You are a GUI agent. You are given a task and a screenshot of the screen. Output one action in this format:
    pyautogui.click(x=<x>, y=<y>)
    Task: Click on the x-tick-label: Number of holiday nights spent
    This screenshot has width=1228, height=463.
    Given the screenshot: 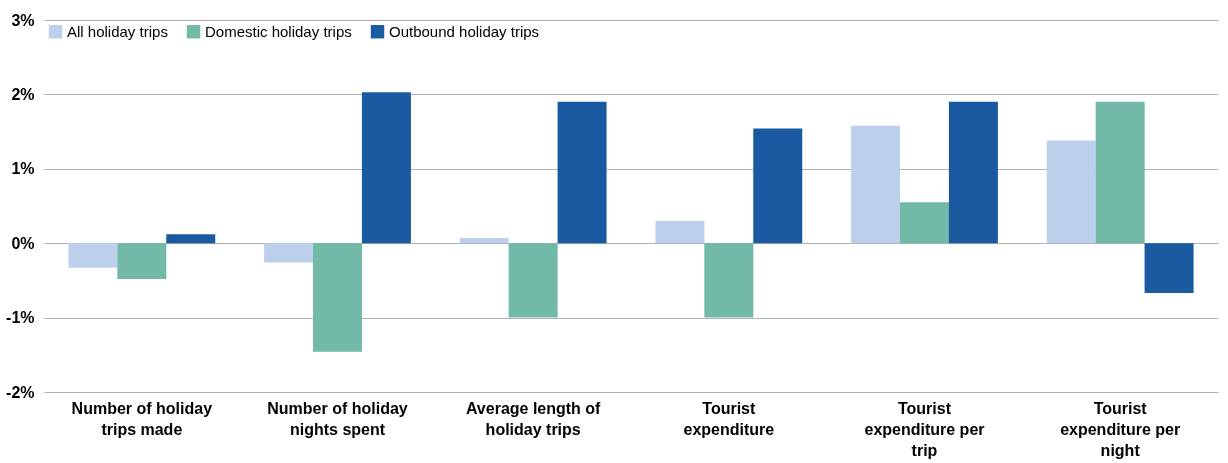 What is the action you would take?
    pyautogui.click(x=337, y=418)
    